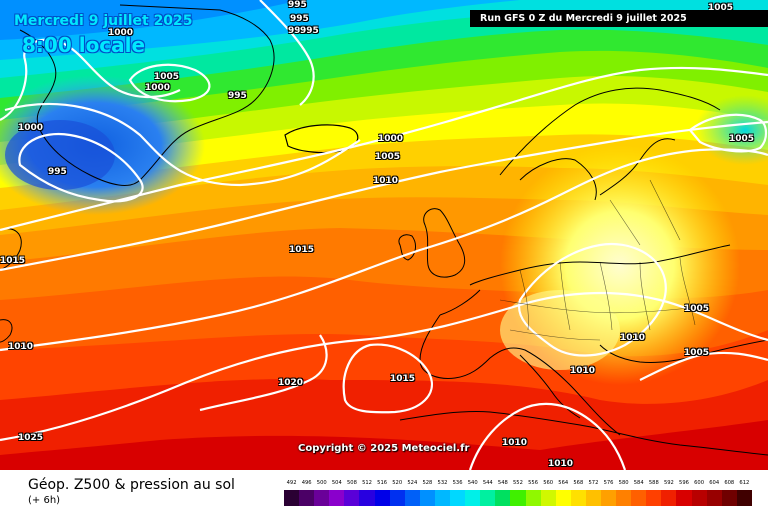  What do you see at coordinates (336, 483) in the screenshot?
I see `legend-level-label: 504` at bounding box center [336, 483].